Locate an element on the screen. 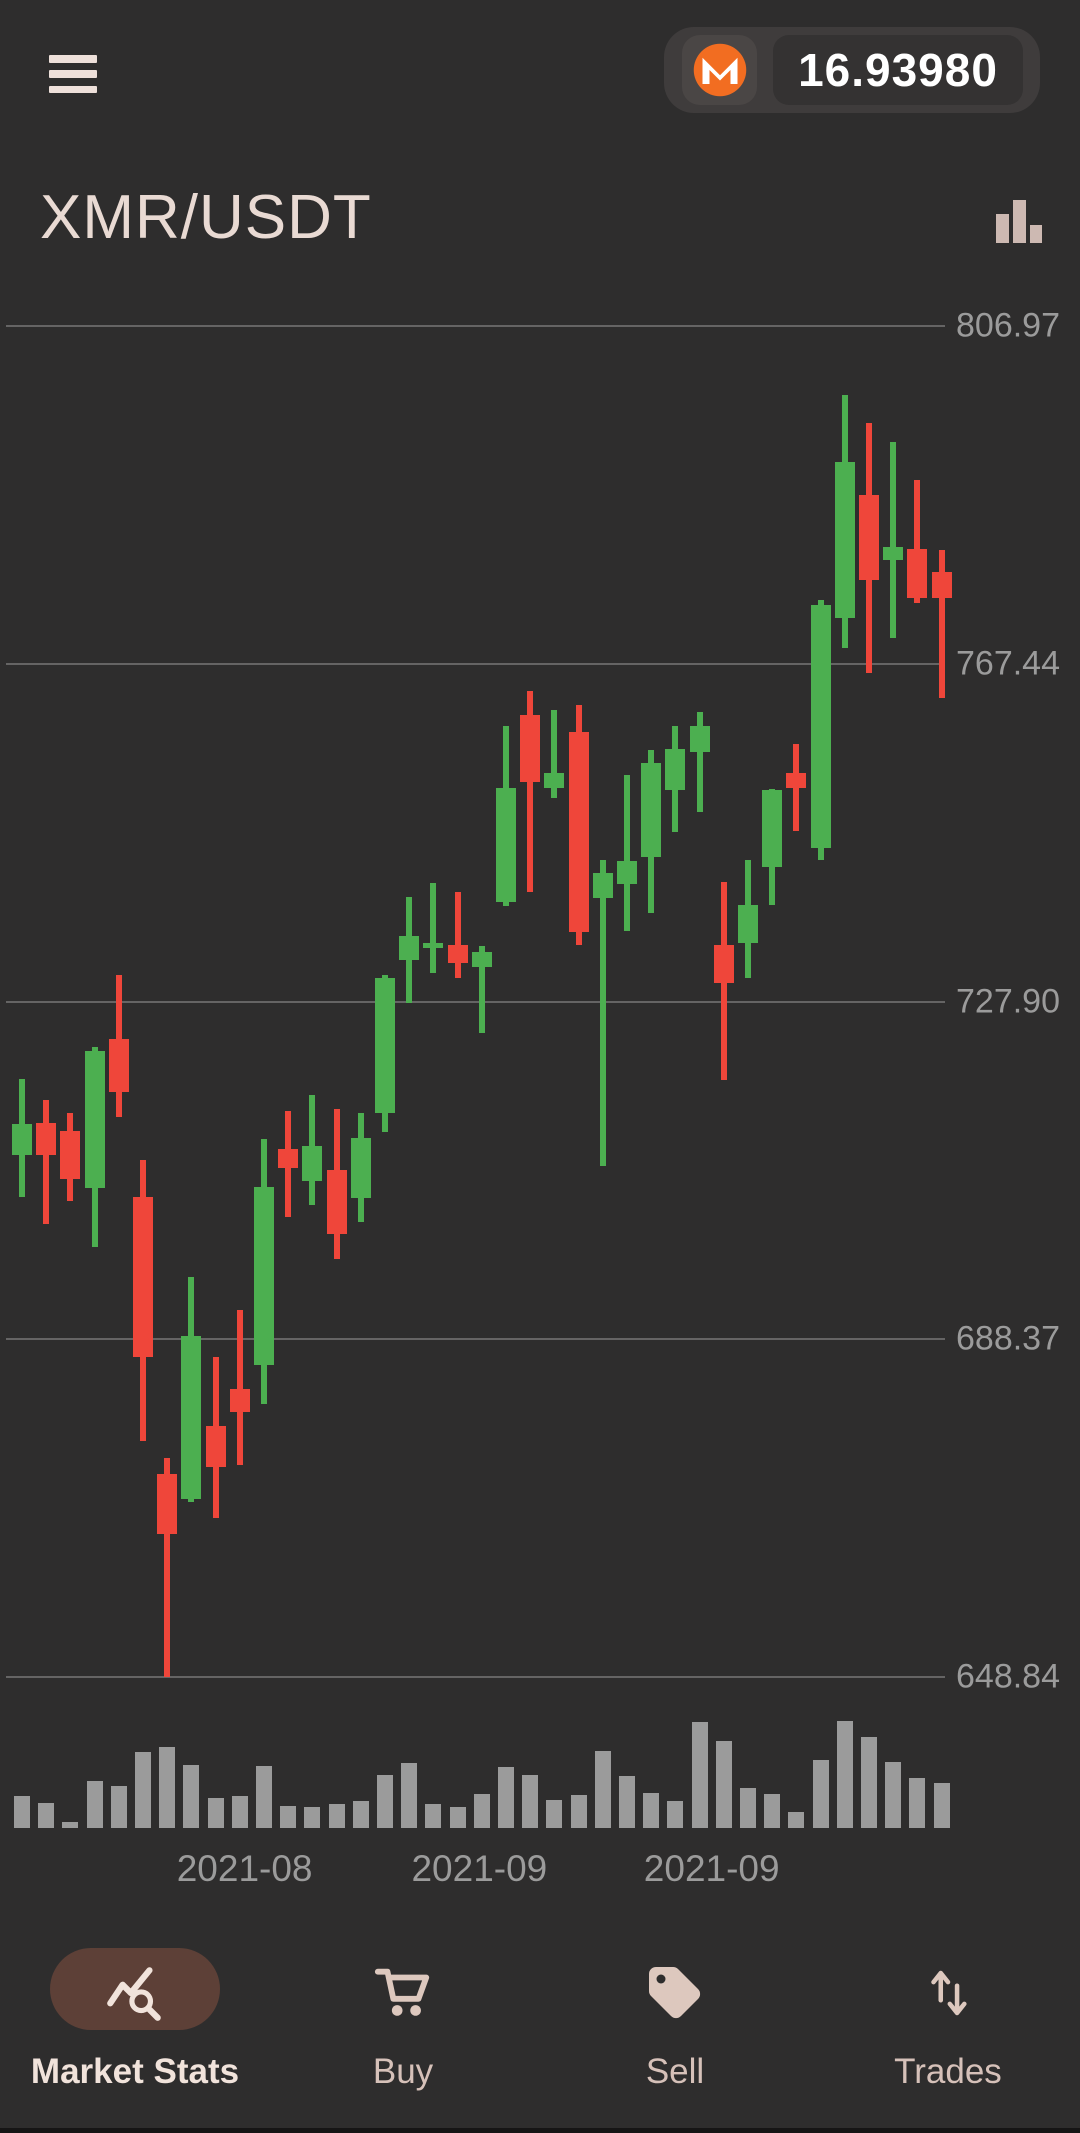 The width and height of the screenshot is (1080, 2133). nav-item-market-stats: Market Stats is located at coordinates (135, 2020).